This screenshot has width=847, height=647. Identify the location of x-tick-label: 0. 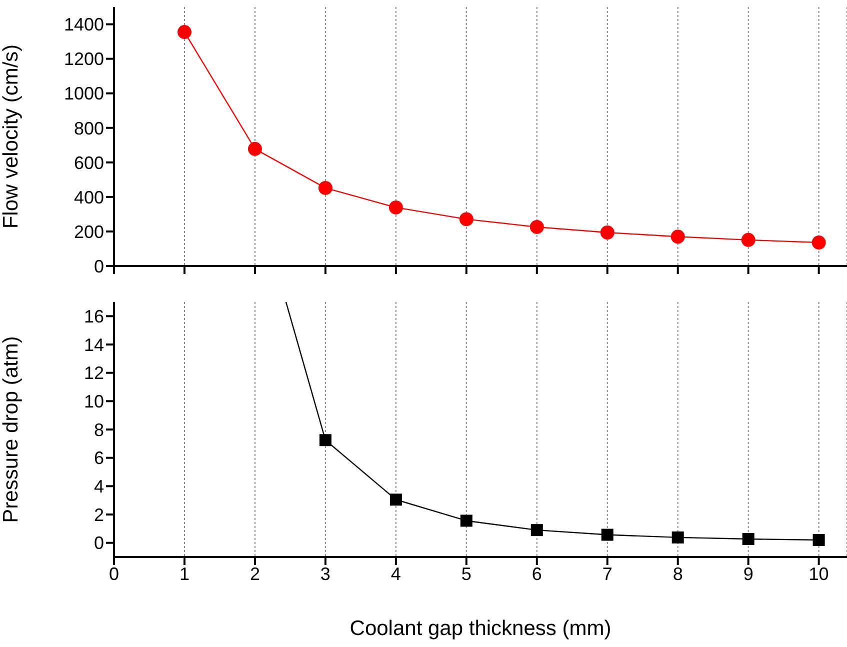
(114, 574).